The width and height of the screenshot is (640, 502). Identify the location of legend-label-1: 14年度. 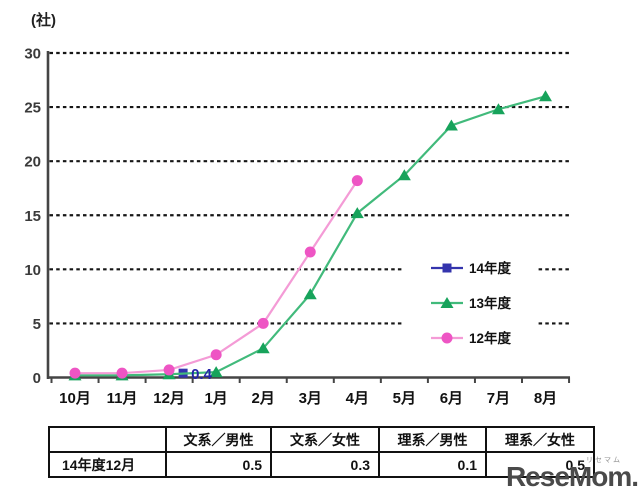
(490, 268).